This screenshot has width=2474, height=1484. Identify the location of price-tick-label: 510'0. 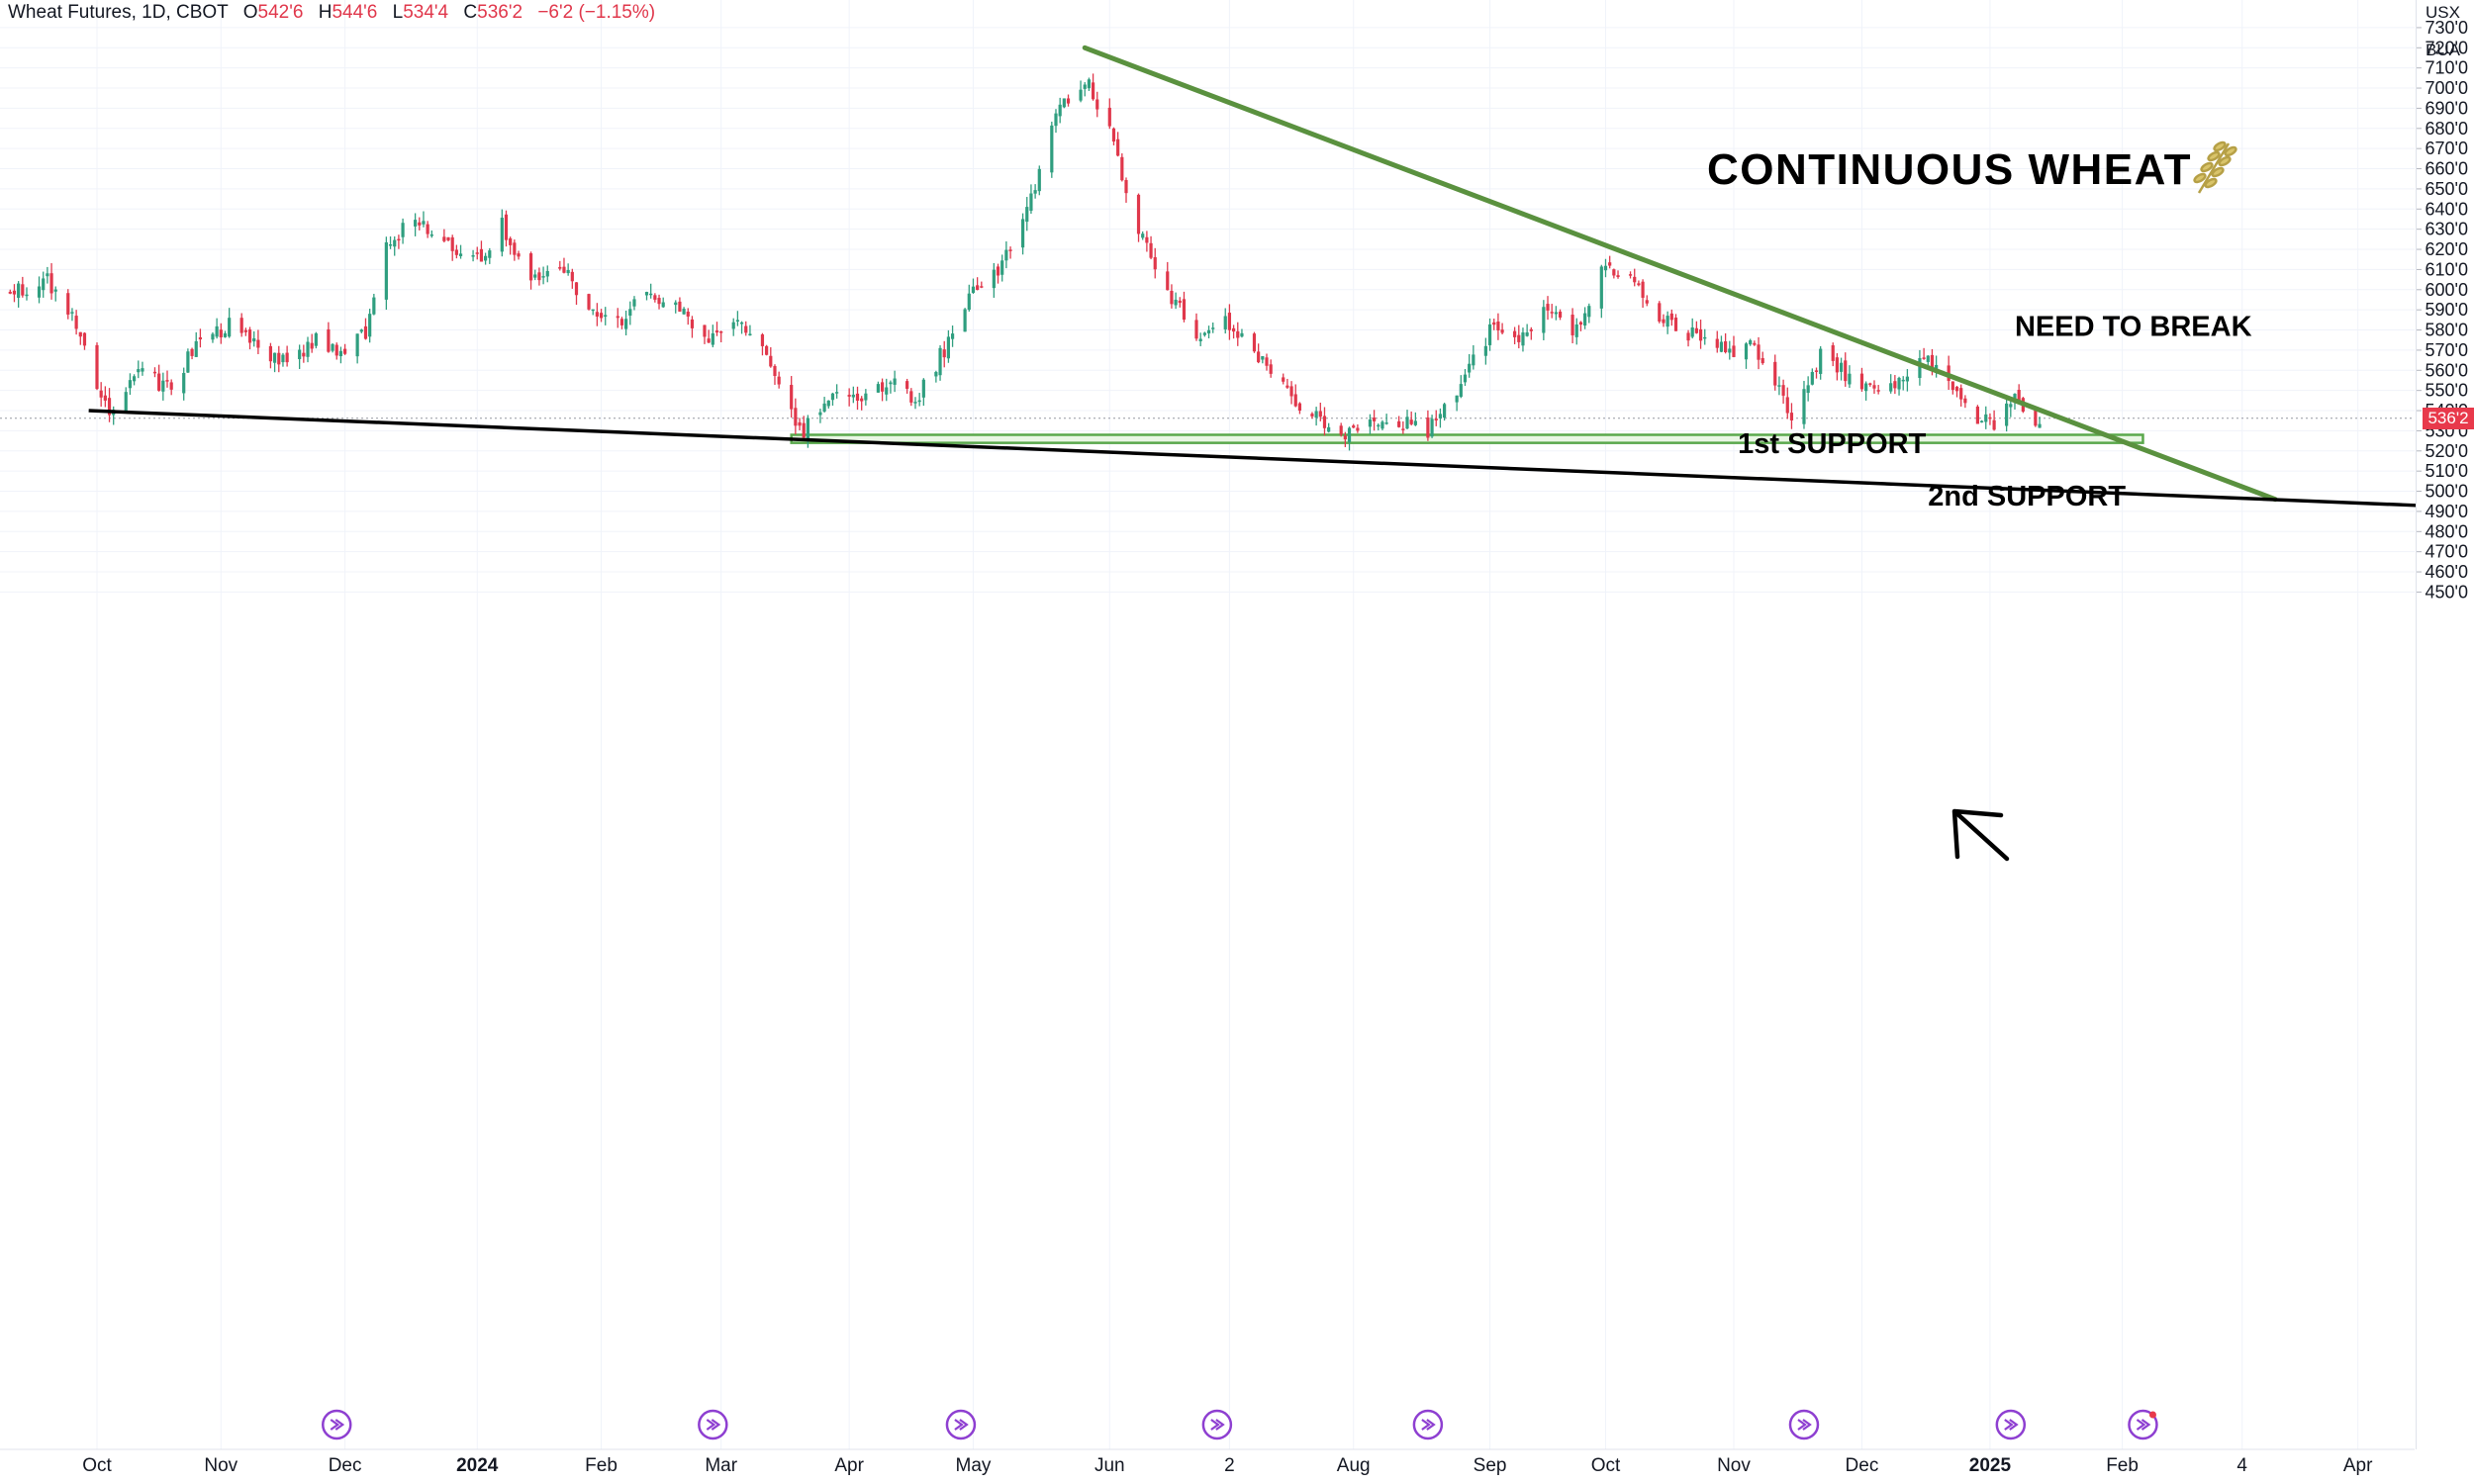
(2447, 471).